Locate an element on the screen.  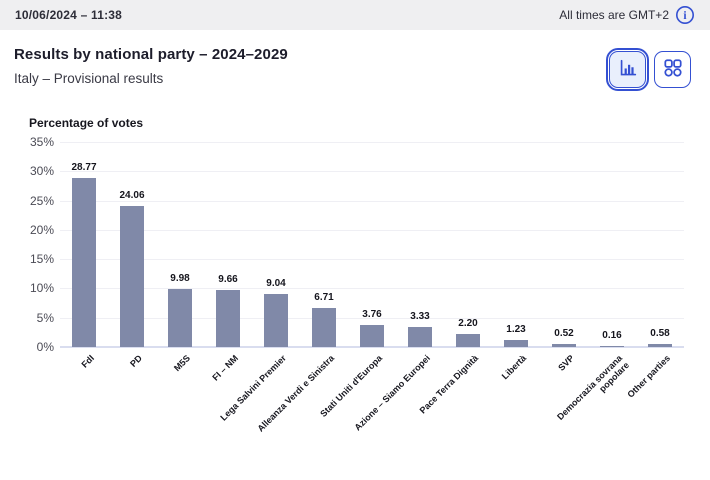
bar-value-label: 9.66 is located at coordinates (228, 280).